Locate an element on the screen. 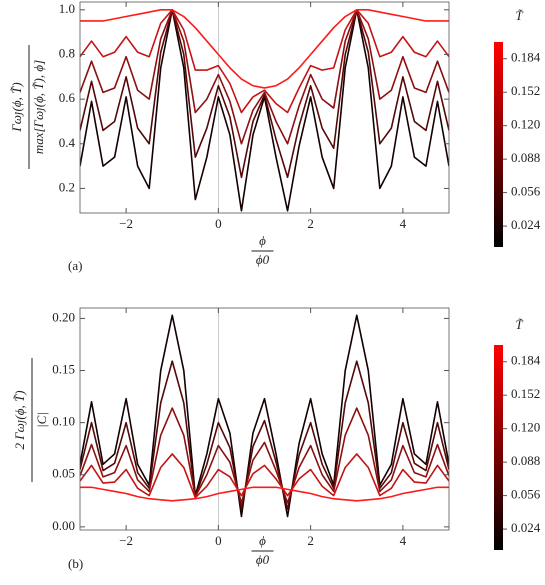 Image resolution: width=545 pixels, height=585 pixels. y-tick-label: 0.15 is located at coordinates (63, 369).